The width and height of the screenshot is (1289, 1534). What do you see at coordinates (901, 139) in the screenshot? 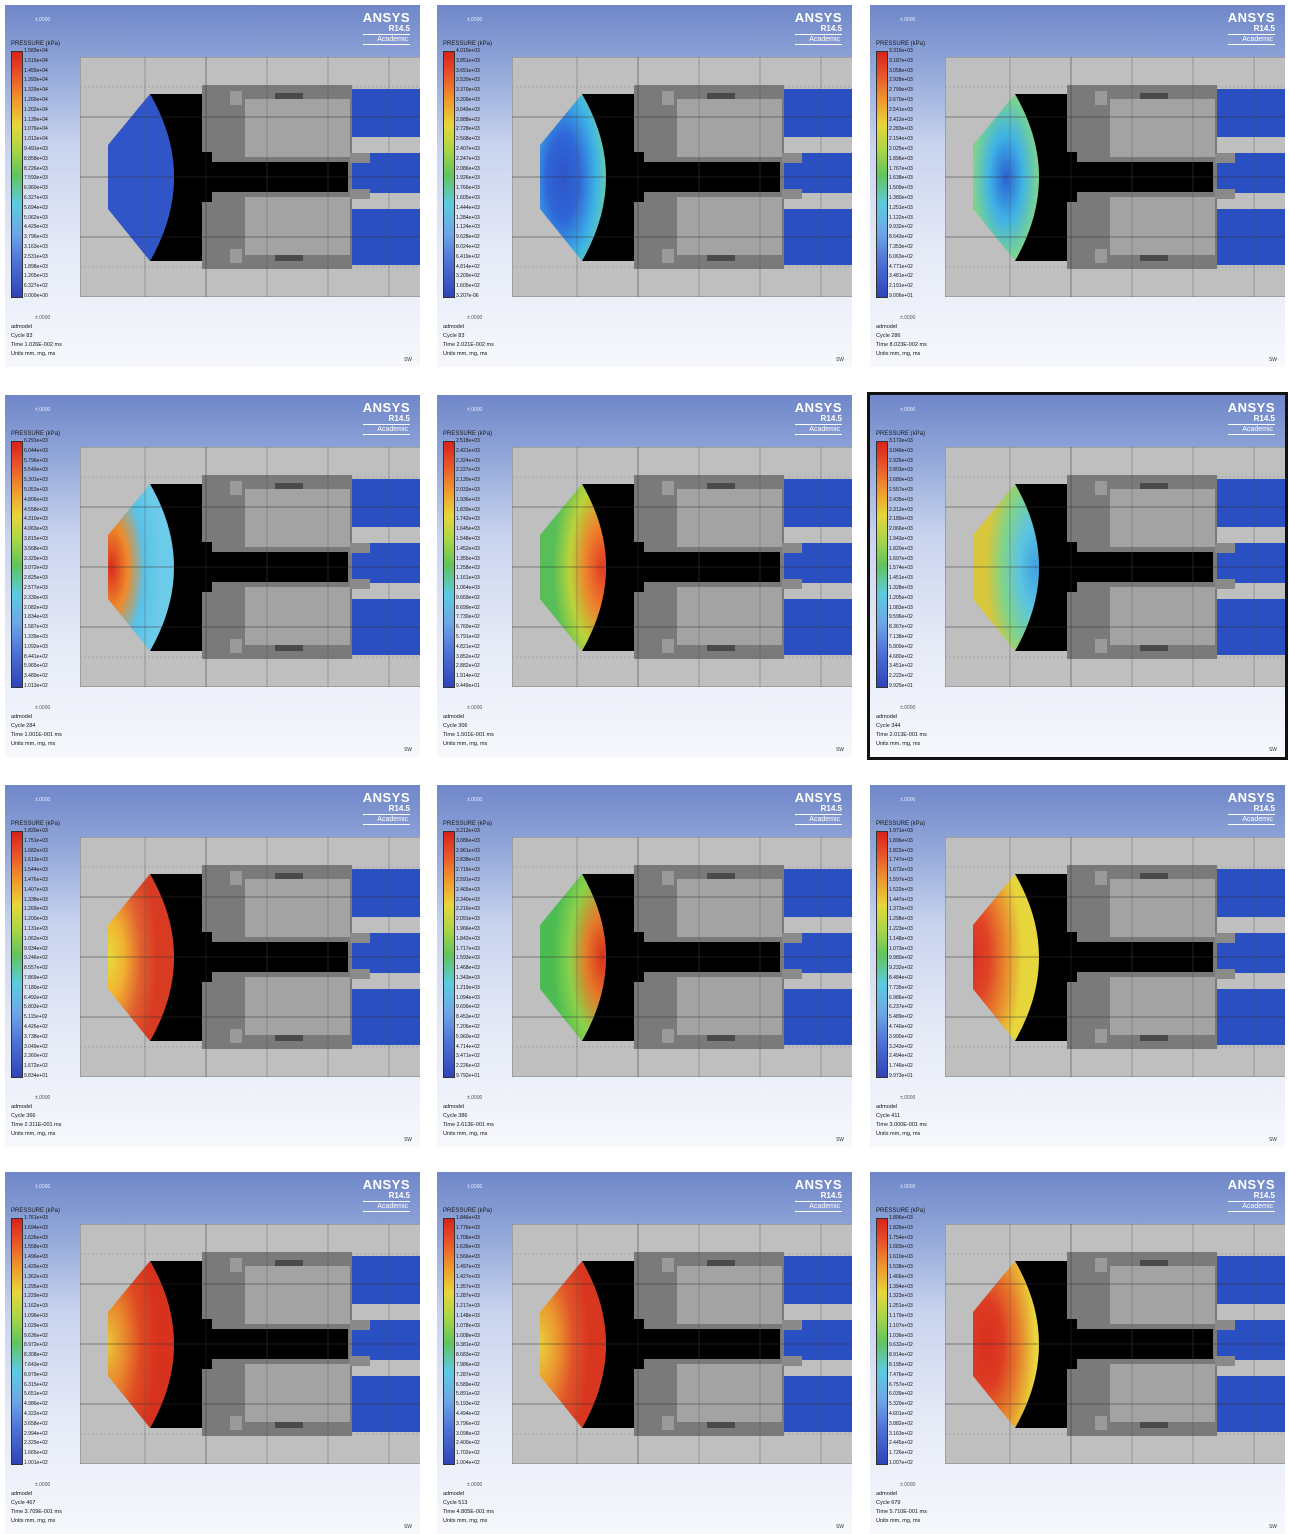
I see `color-bar-tick-label: 2.154e+03` at bounding box center [901, 139].